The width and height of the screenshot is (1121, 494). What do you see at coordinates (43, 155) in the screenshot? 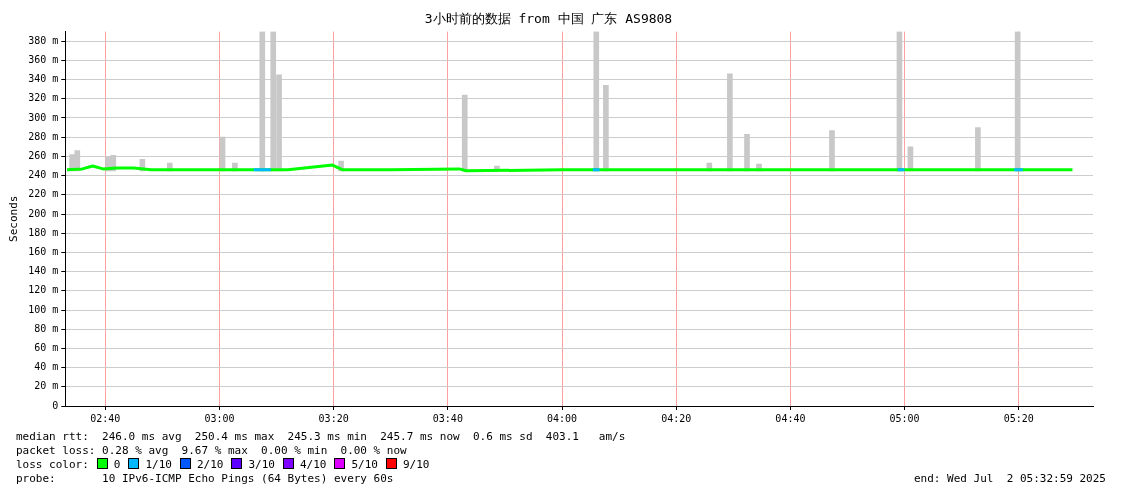
I see `y-tick-label: 260 m` at bounding box center [43, 155].